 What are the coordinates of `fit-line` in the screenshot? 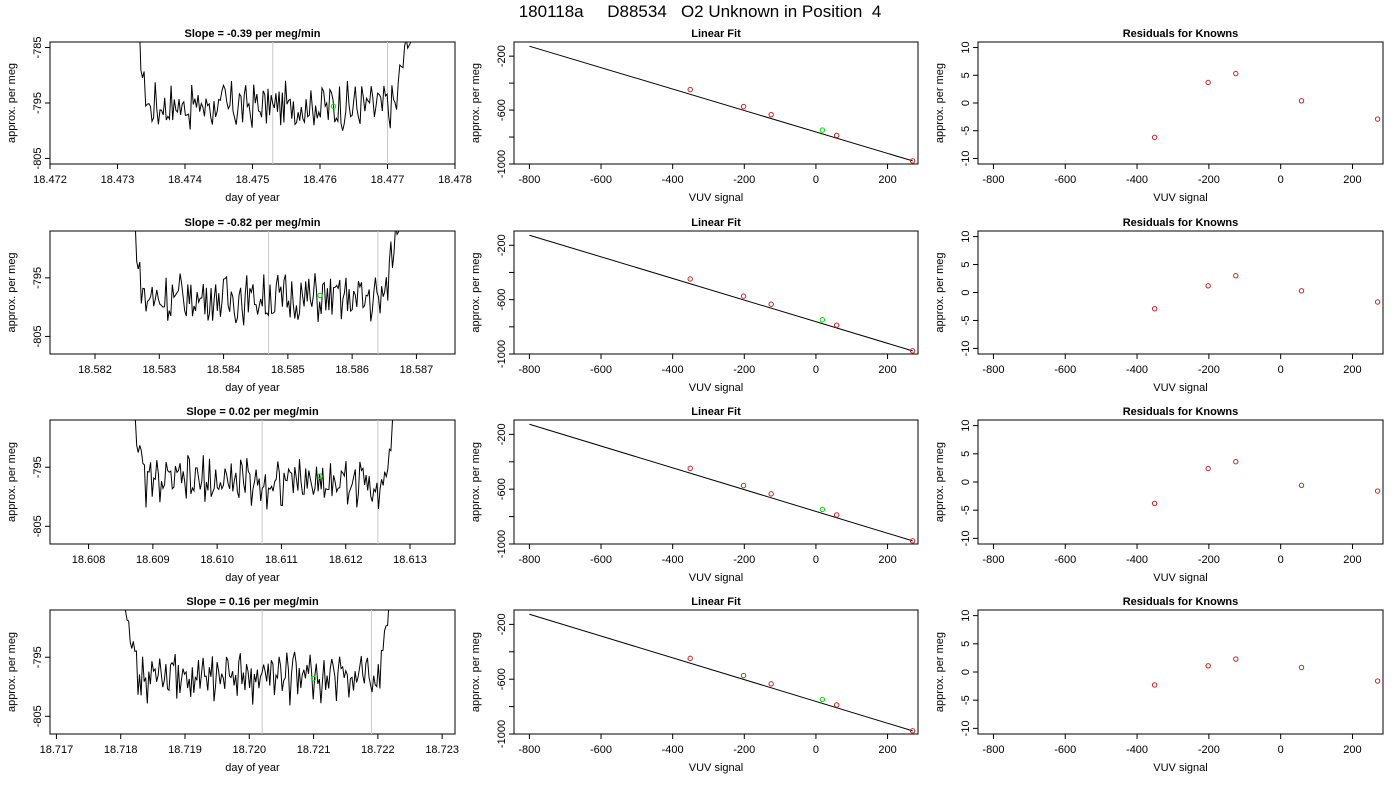 It's located at (721, 103).